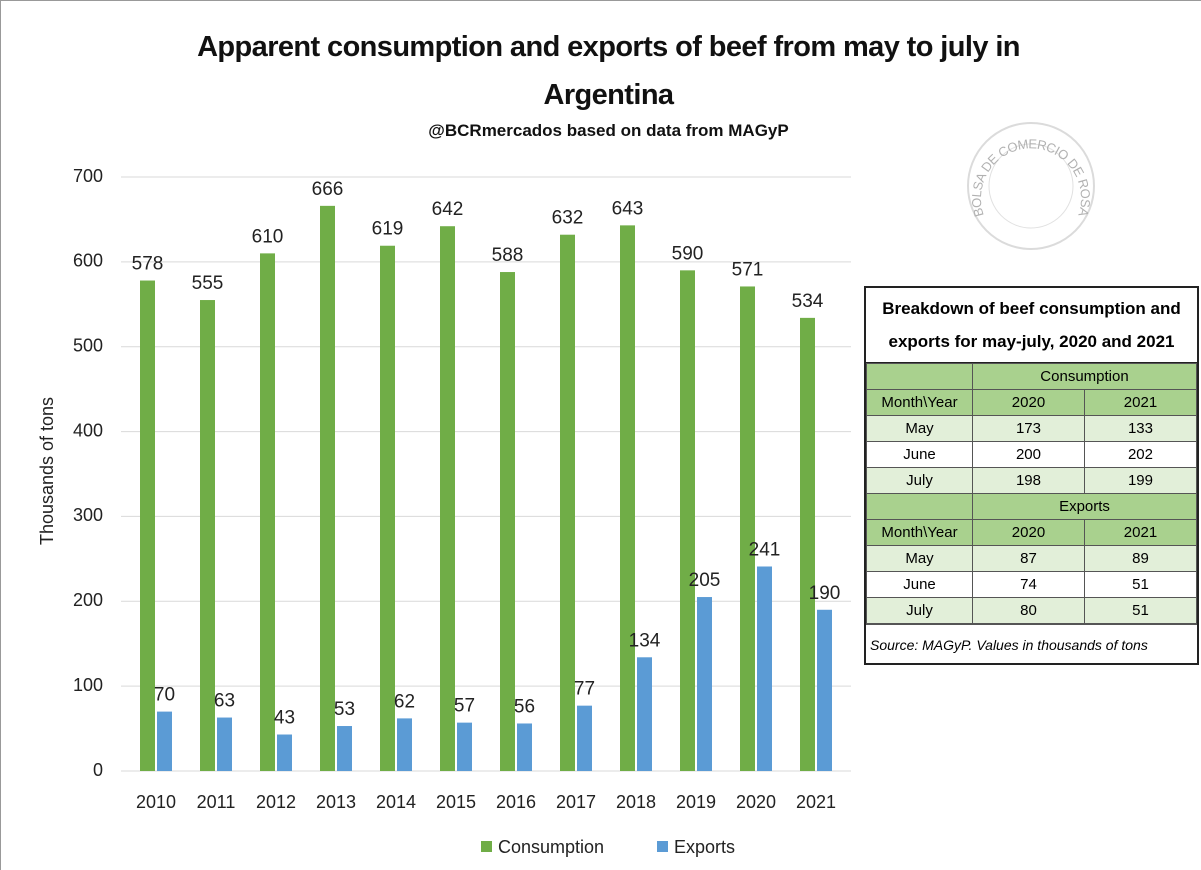  What do you see at coordinates (576, 802) in the screenshot?
I see `x-tick-label: 2017` at bounding box center [576, 802].